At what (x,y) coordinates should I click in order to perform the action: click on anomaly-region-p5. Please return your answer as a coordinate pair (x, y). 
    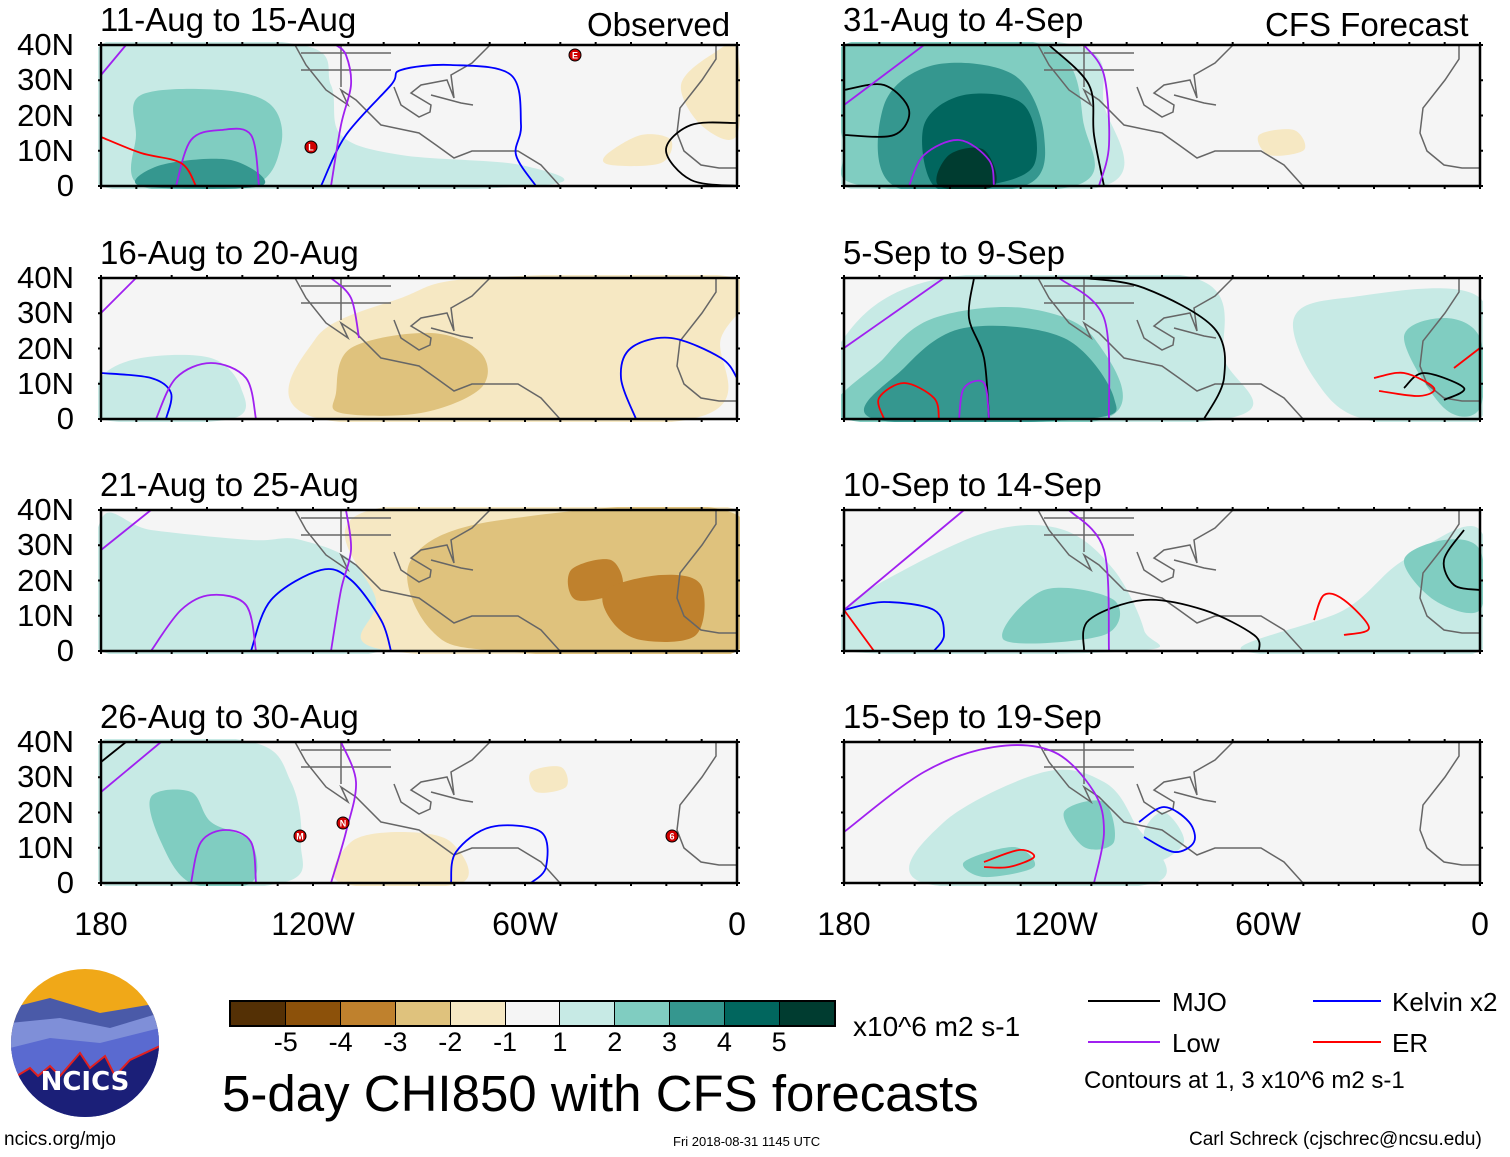
    Looking at the image, I should click on (966, 168).